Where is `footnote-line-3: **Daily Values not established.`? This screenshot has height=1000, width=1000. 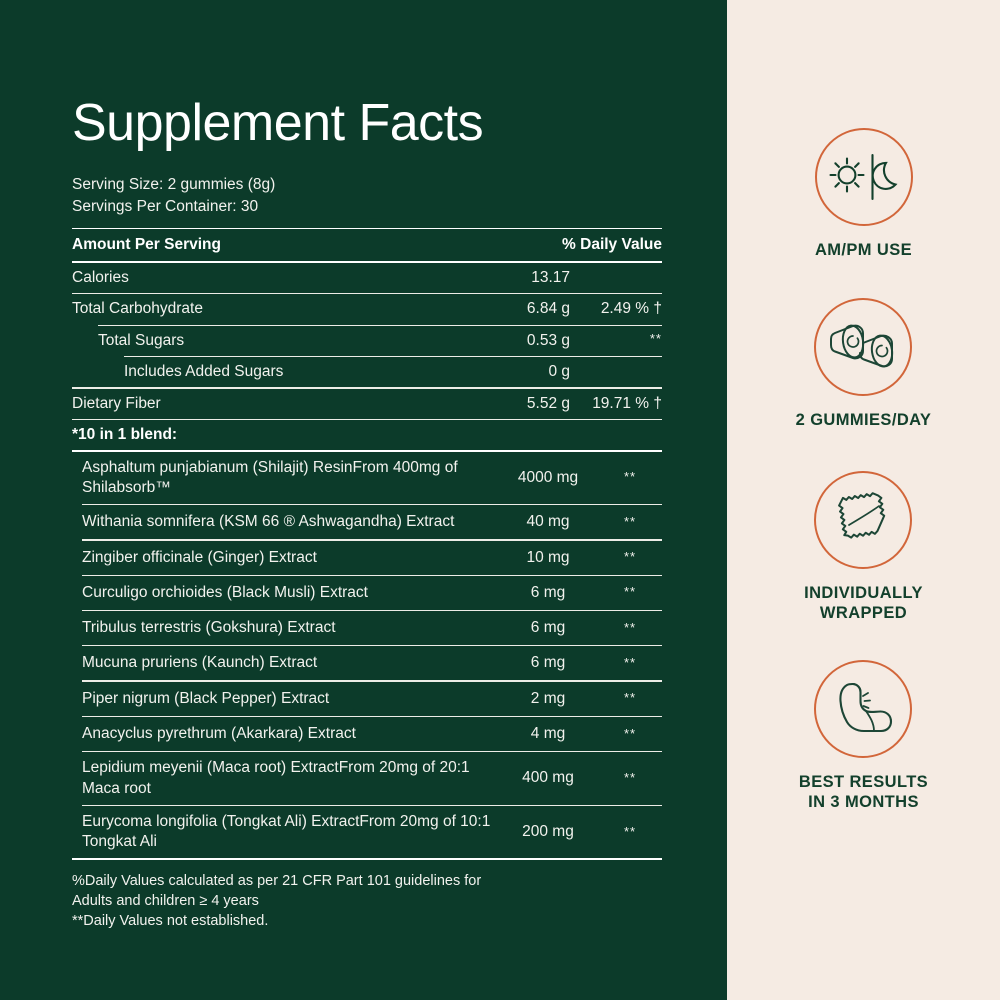 footnote-line-3: **Daily Values not established. is located at coordinates (170, 920).